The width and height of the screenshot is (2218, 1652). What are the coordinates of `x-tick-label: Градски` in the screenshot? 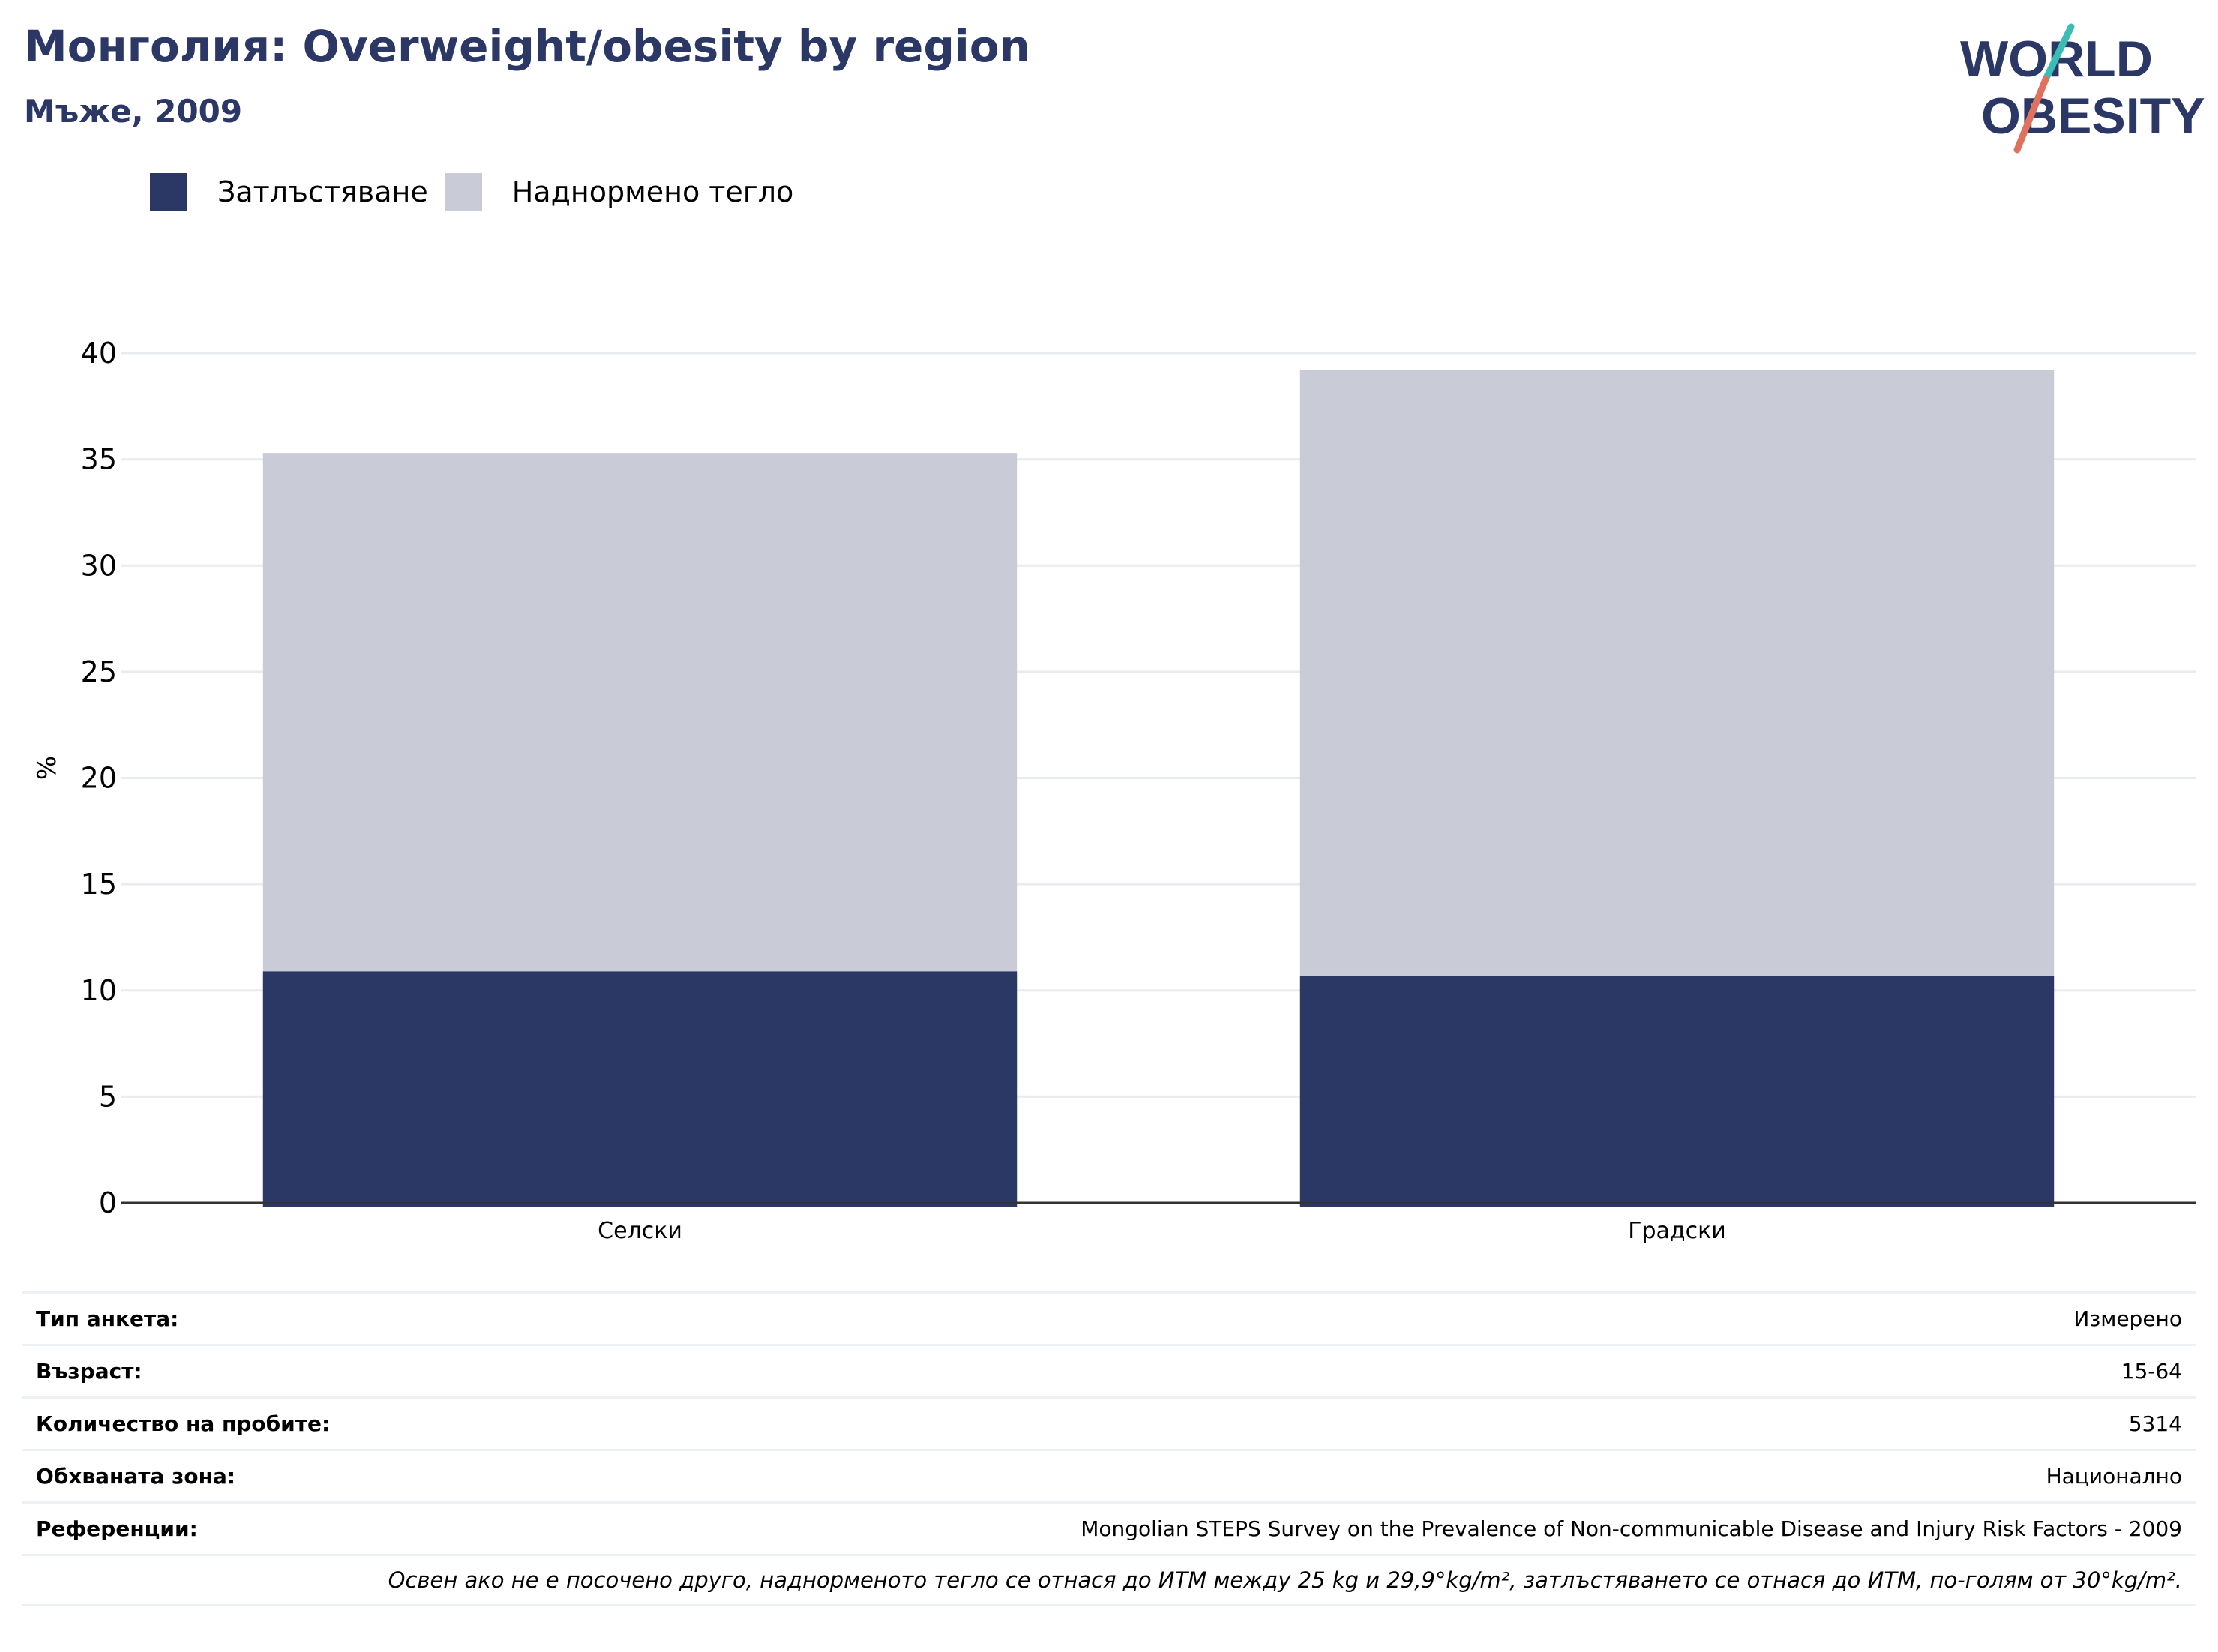 It's located at (1677, 1231).